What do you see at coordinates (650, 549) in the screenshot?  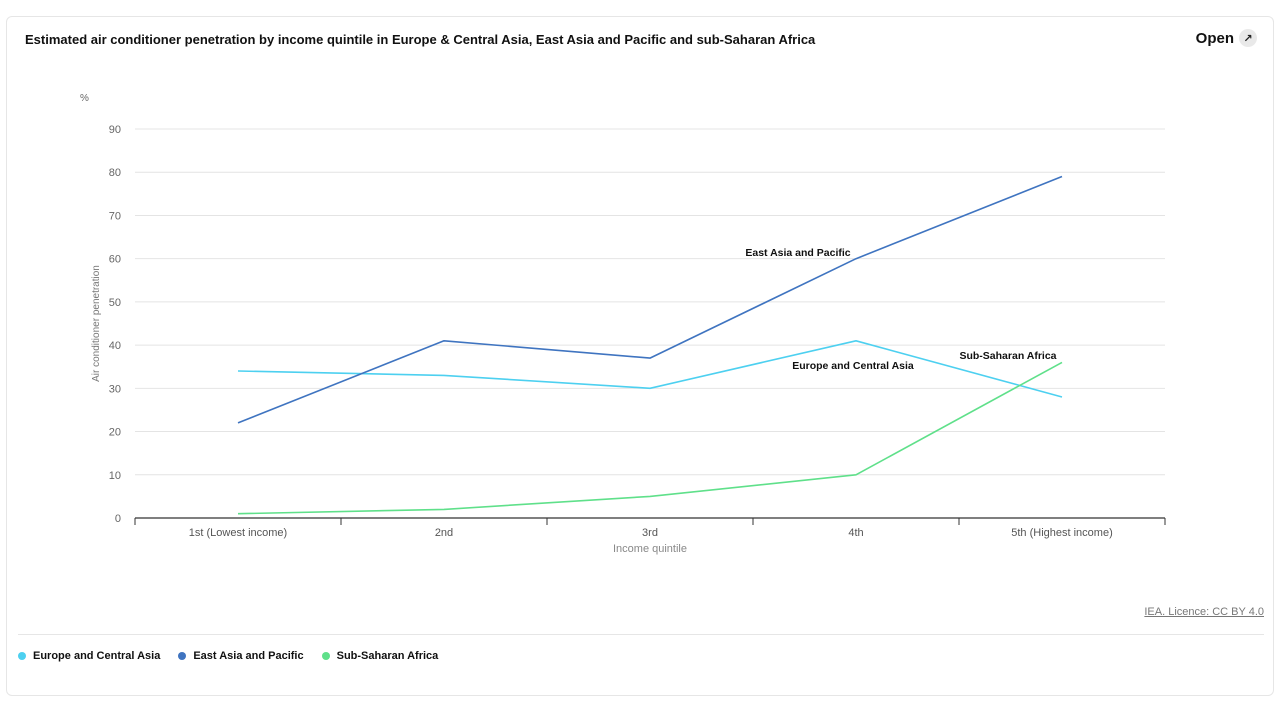 I see `x-axis-title: Income quintile` at bounding box center [650, 549].